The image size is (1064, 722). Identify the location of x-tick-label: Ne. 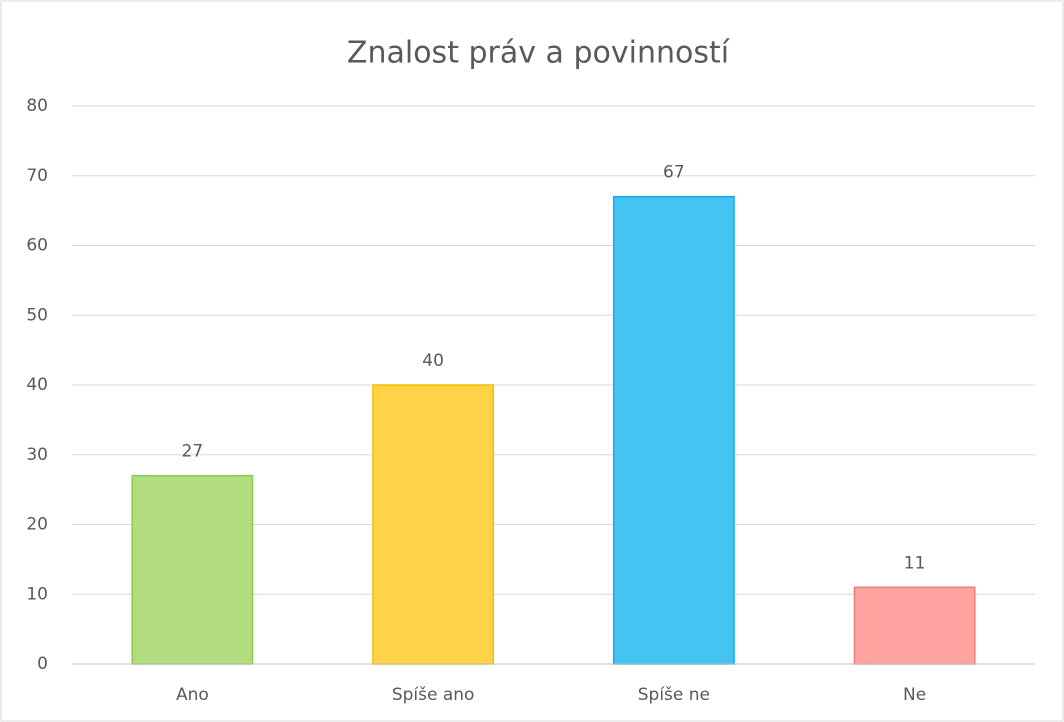
(914, 695).